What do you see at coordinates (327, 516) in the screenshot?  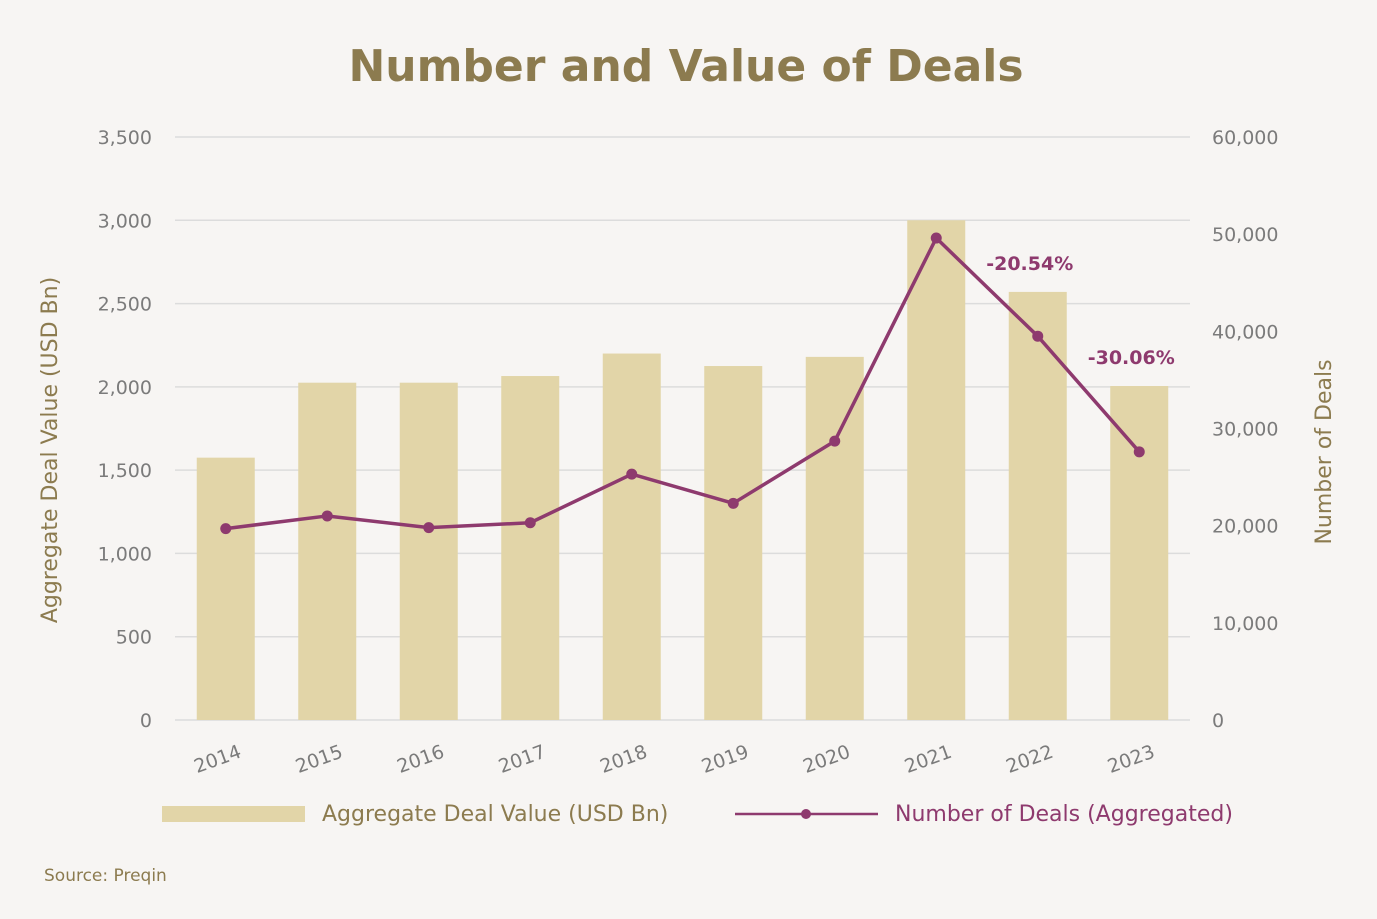 I see `deals-point-2015` at bounding box center [327, 516].